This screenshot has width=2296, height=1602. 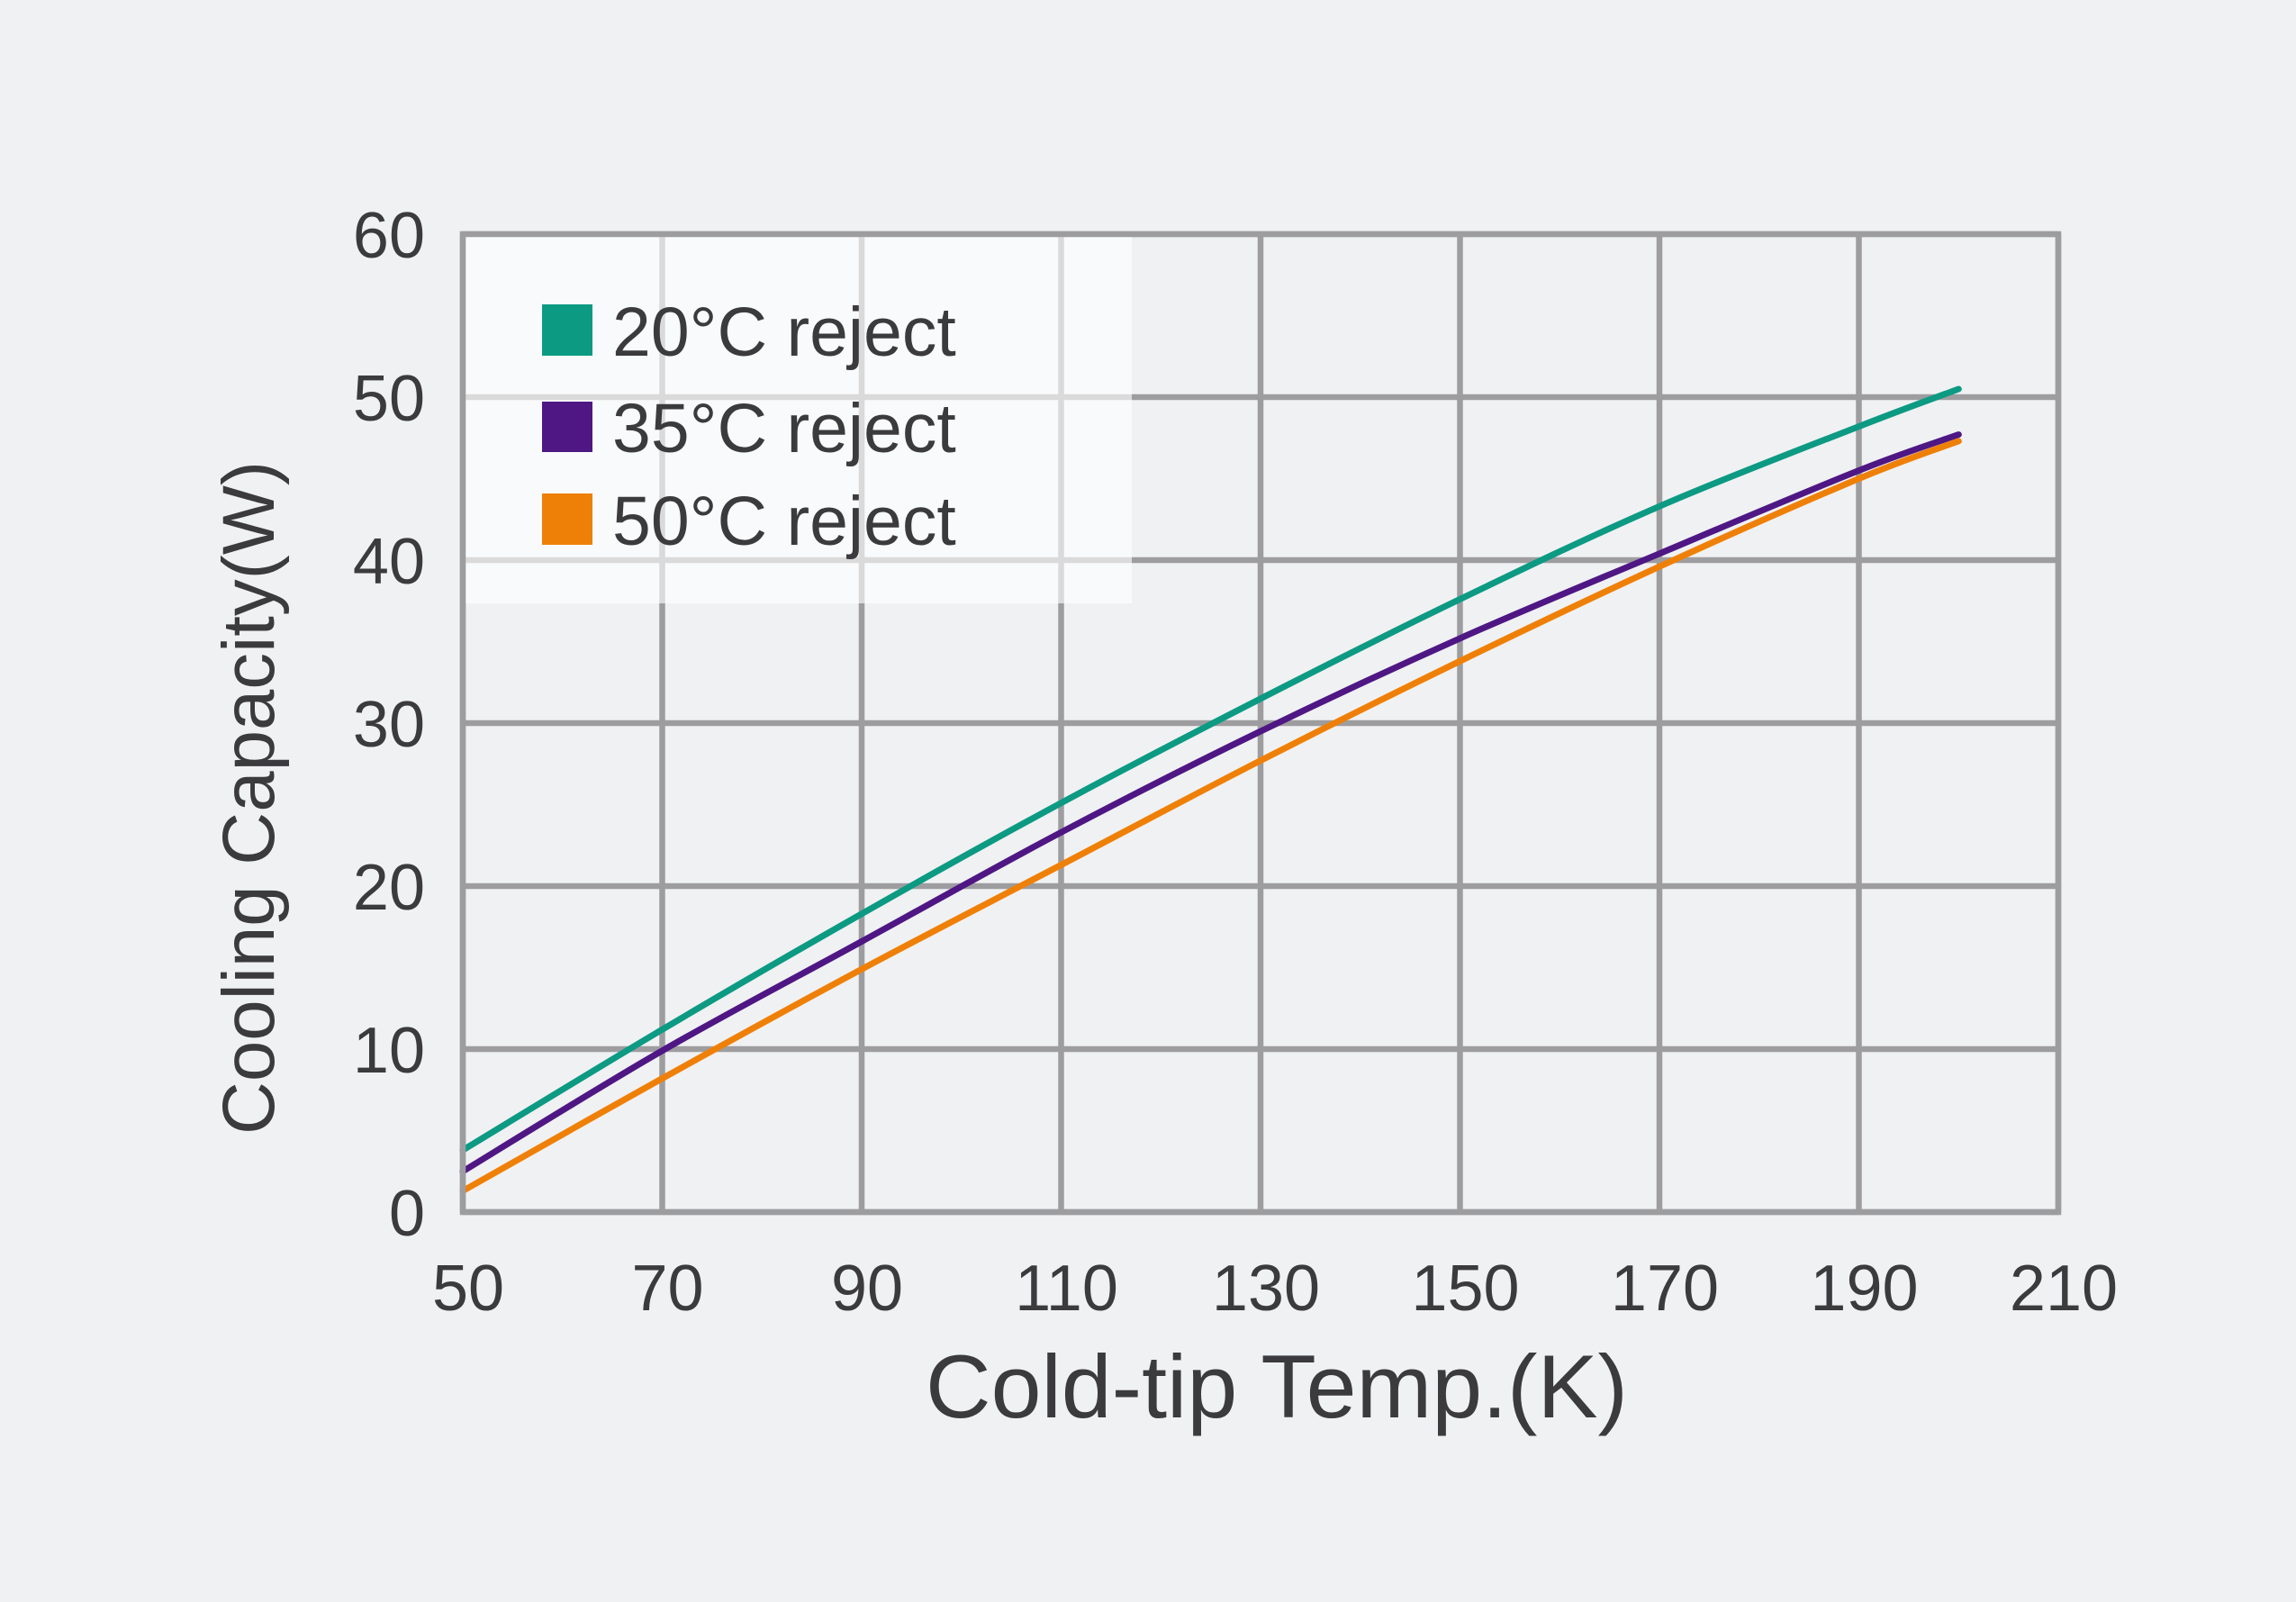 I want to click on x-tick-label: 210, so click(x=2064, y=1289).